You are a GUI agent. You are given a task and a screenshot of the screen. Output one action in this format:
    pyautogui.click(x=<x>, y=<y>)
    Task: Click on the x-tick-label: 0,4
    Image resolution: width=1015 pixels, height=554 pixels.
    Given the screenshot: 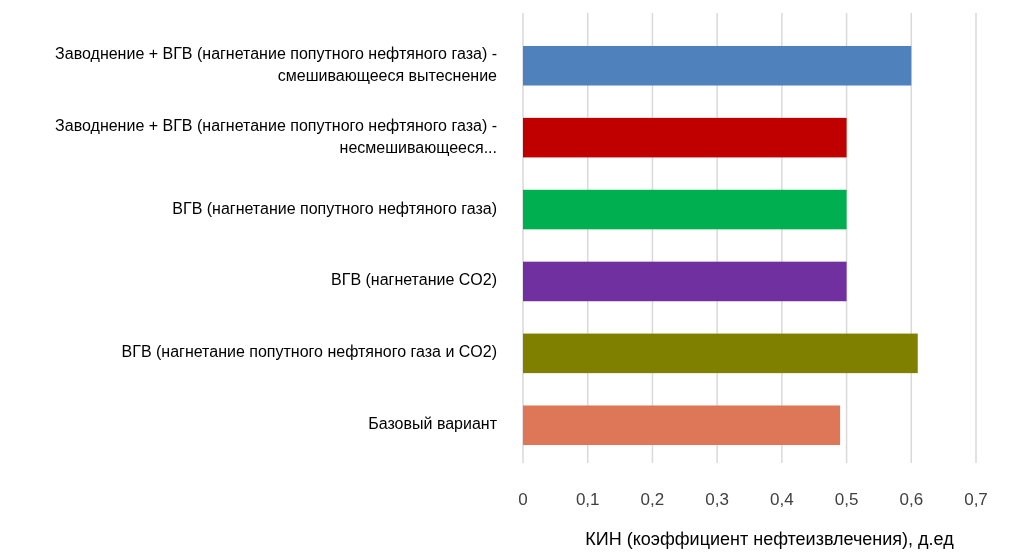 What is the action you would take?
    pyautogui.click(x=782, y=499)
    